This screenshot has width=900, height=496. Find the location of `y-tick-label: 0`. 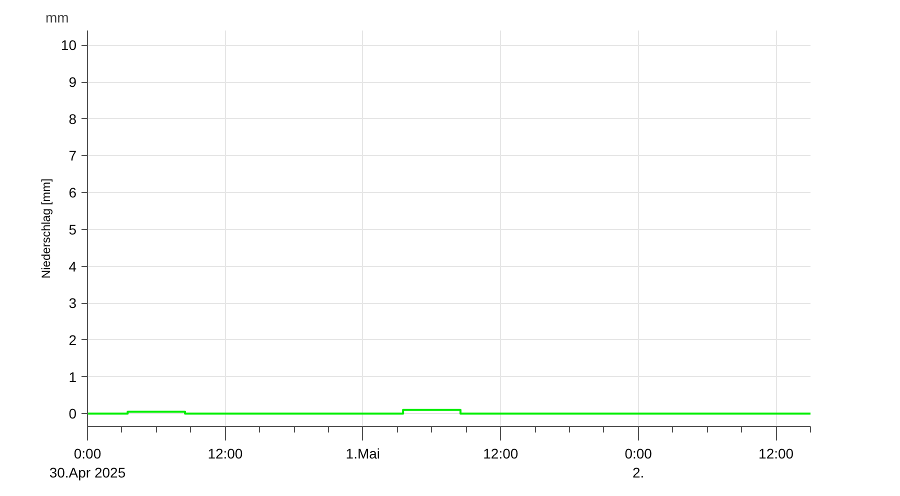

y-tick-label: 0 is located at coordinates (72, 414).